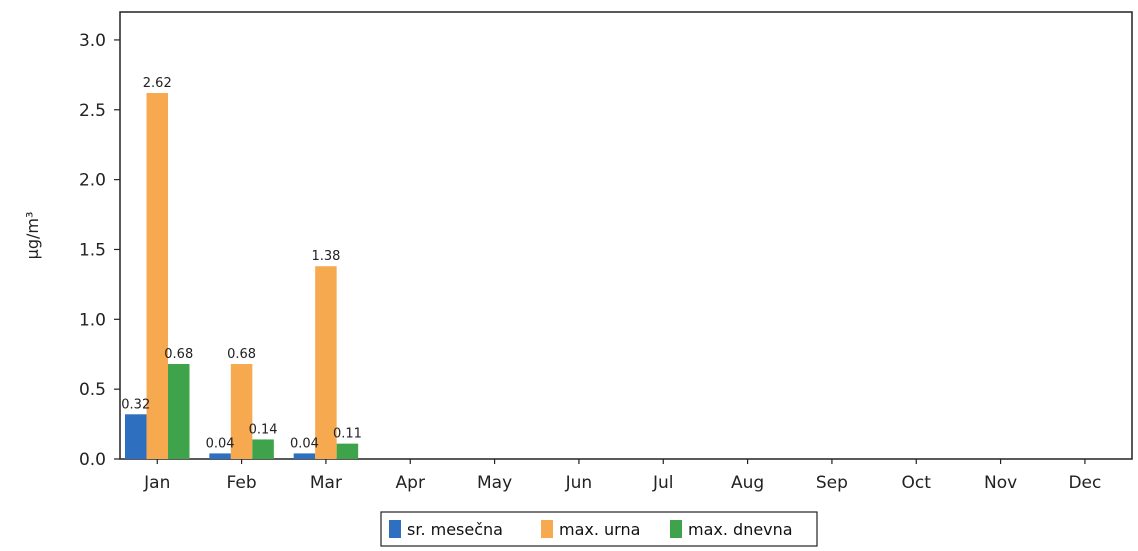 The image size is (1138, 551). What do you see at coordinates (92, 181) in the screenshot?
I see `y-tick-label: 2.0` at bounding box center [92, 181].